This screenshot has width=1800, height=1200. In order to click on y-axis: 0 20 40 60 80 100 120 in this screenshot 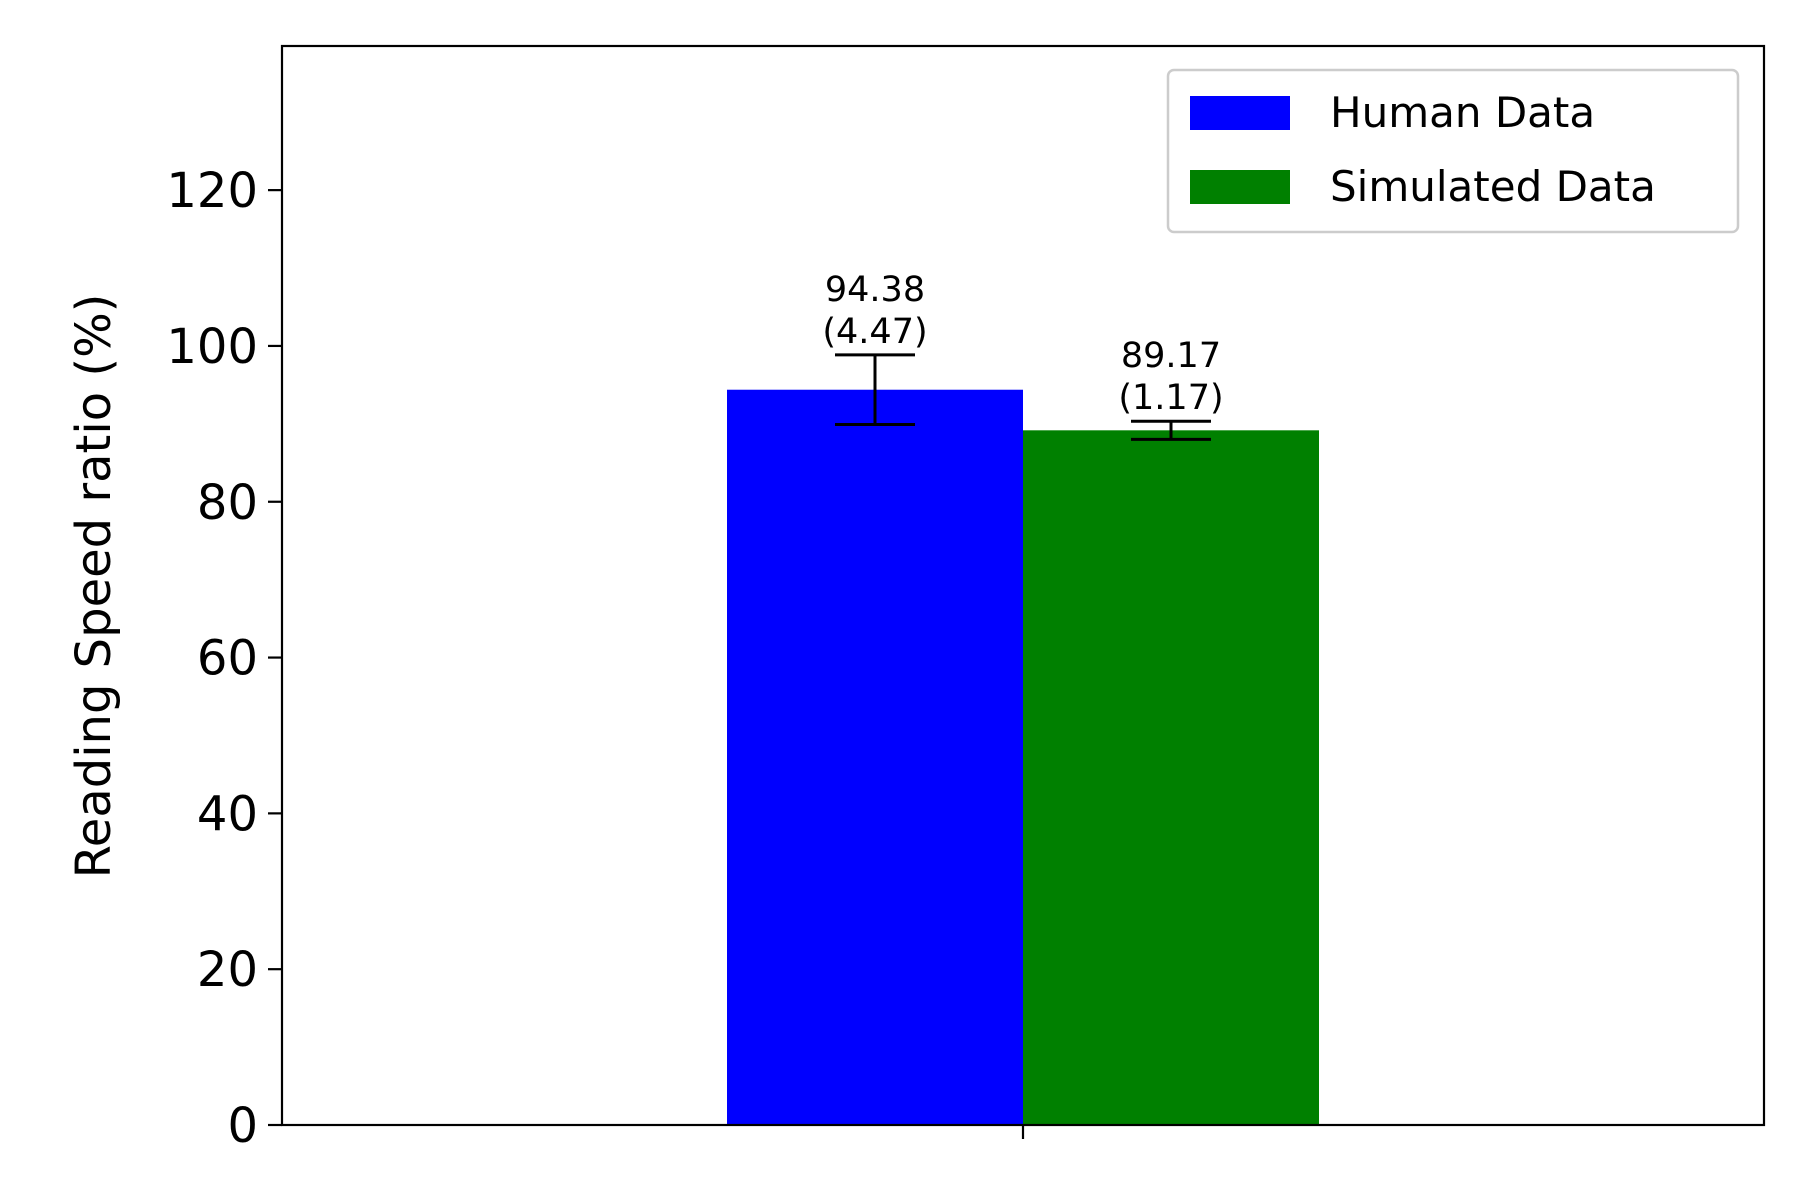, I will do `click(224, 658)`.